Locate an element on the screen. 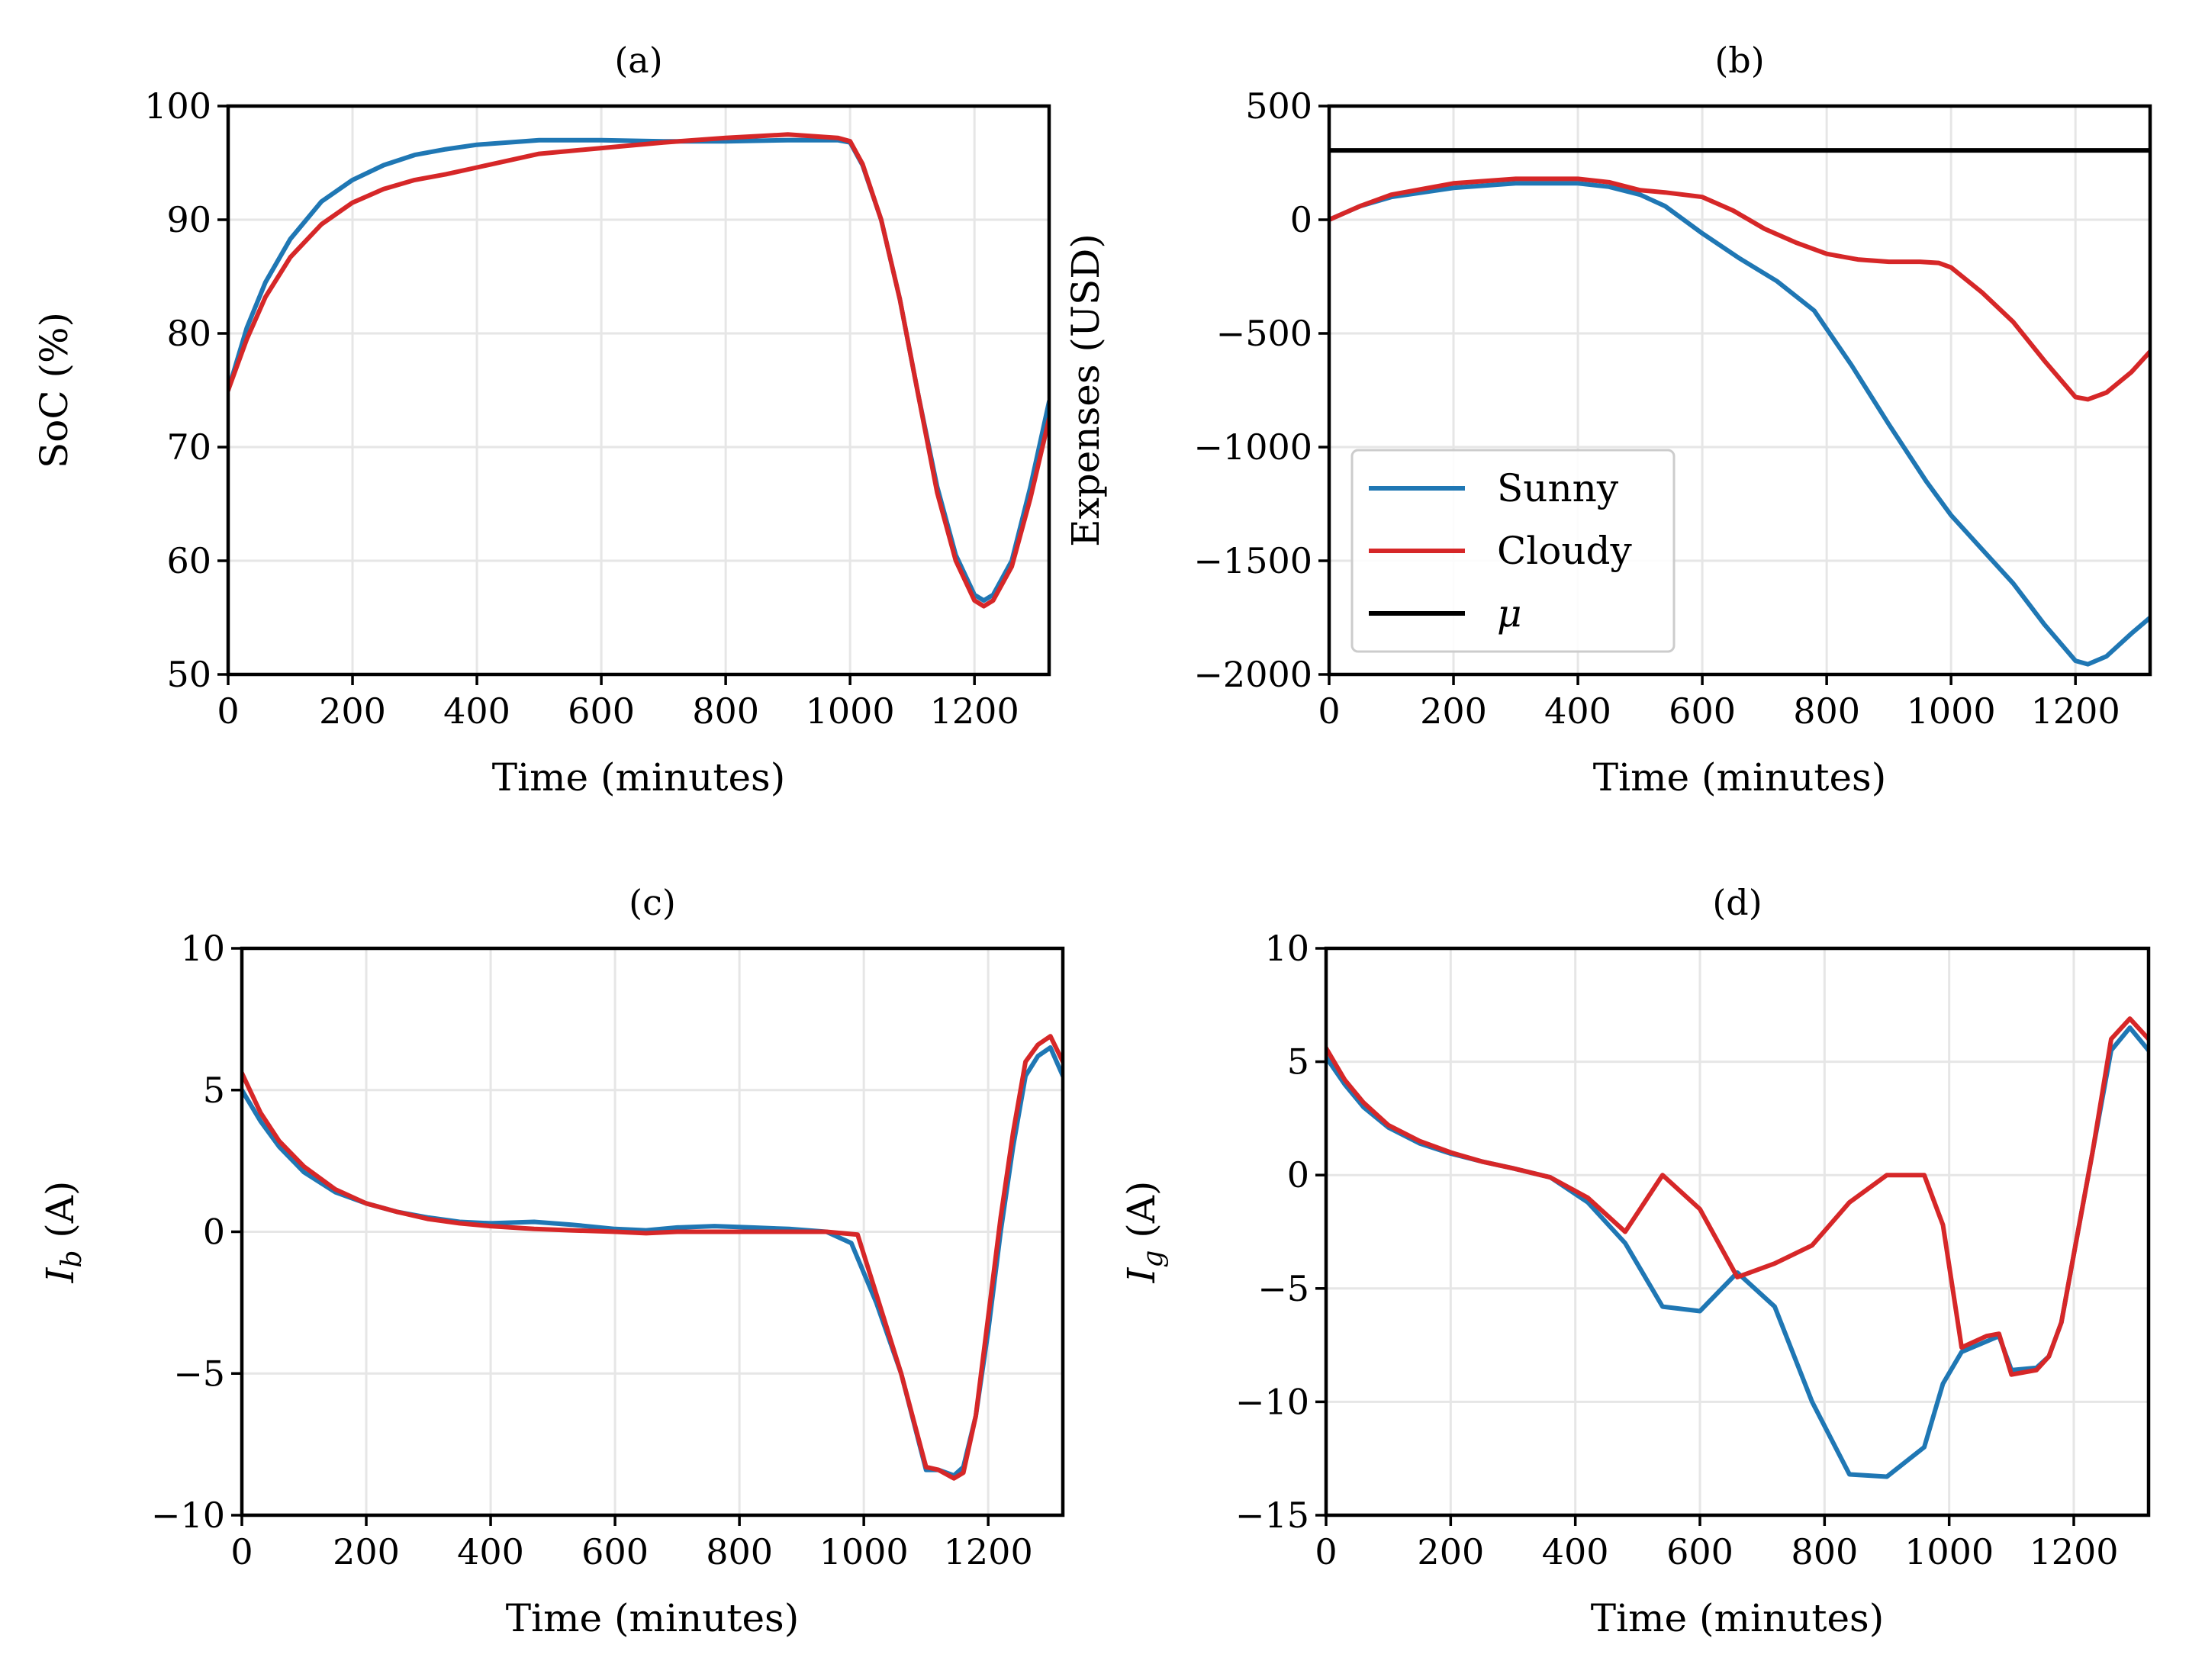 Image resolution: width=2189 pixels, height=1680 pixels. y-tick-label: −2000 is located at coordinates (1252, 675).